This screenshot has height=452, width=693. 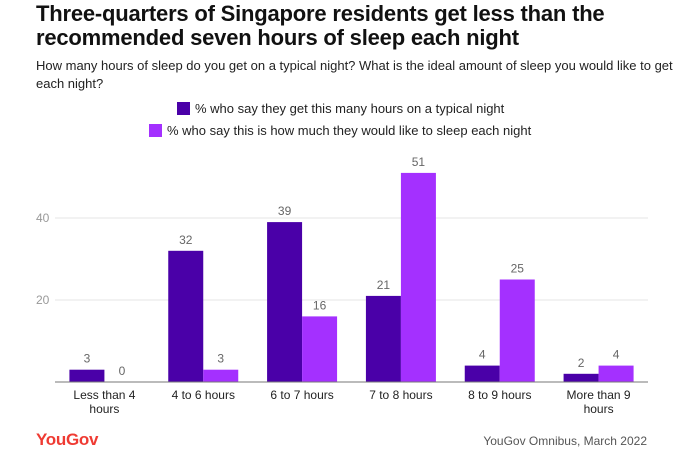 What do you see at coordinates (384, 285) in the screenshot?
I see `data-label: 21` at bounding box center [384, 285].